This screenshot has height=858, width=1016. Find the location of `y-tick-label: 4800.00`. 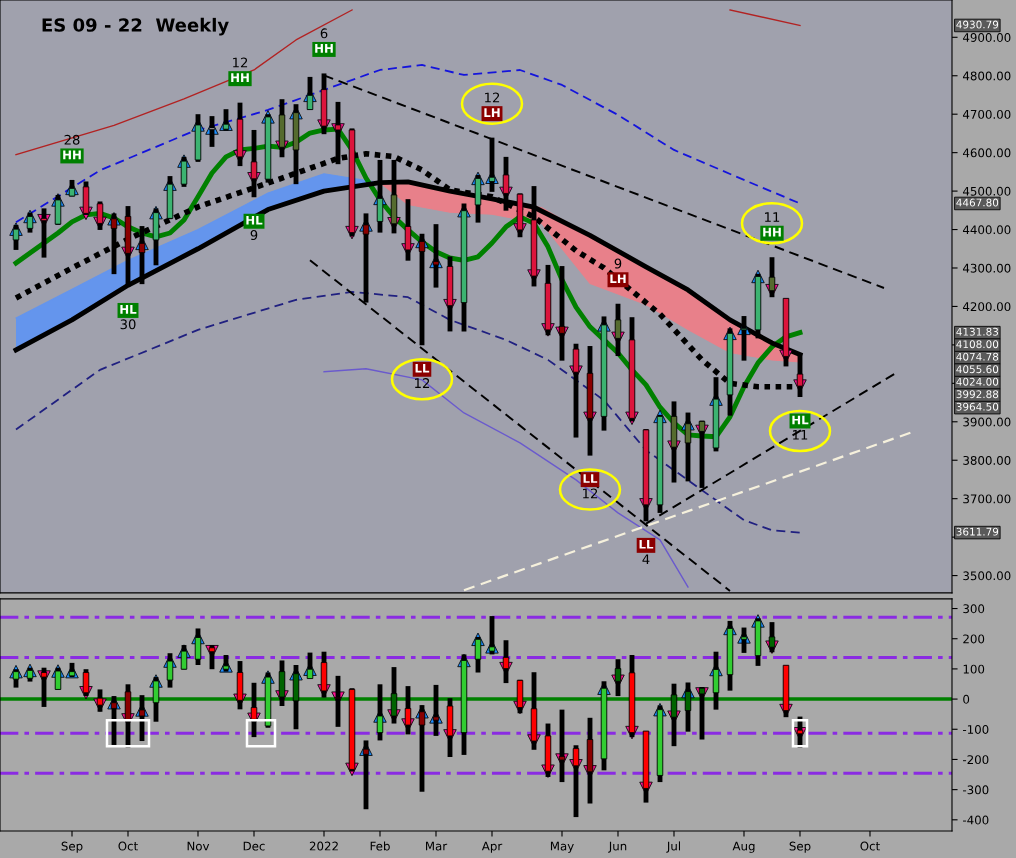

y-tick-label: 4800.00 is located at coordinates (986, 76).